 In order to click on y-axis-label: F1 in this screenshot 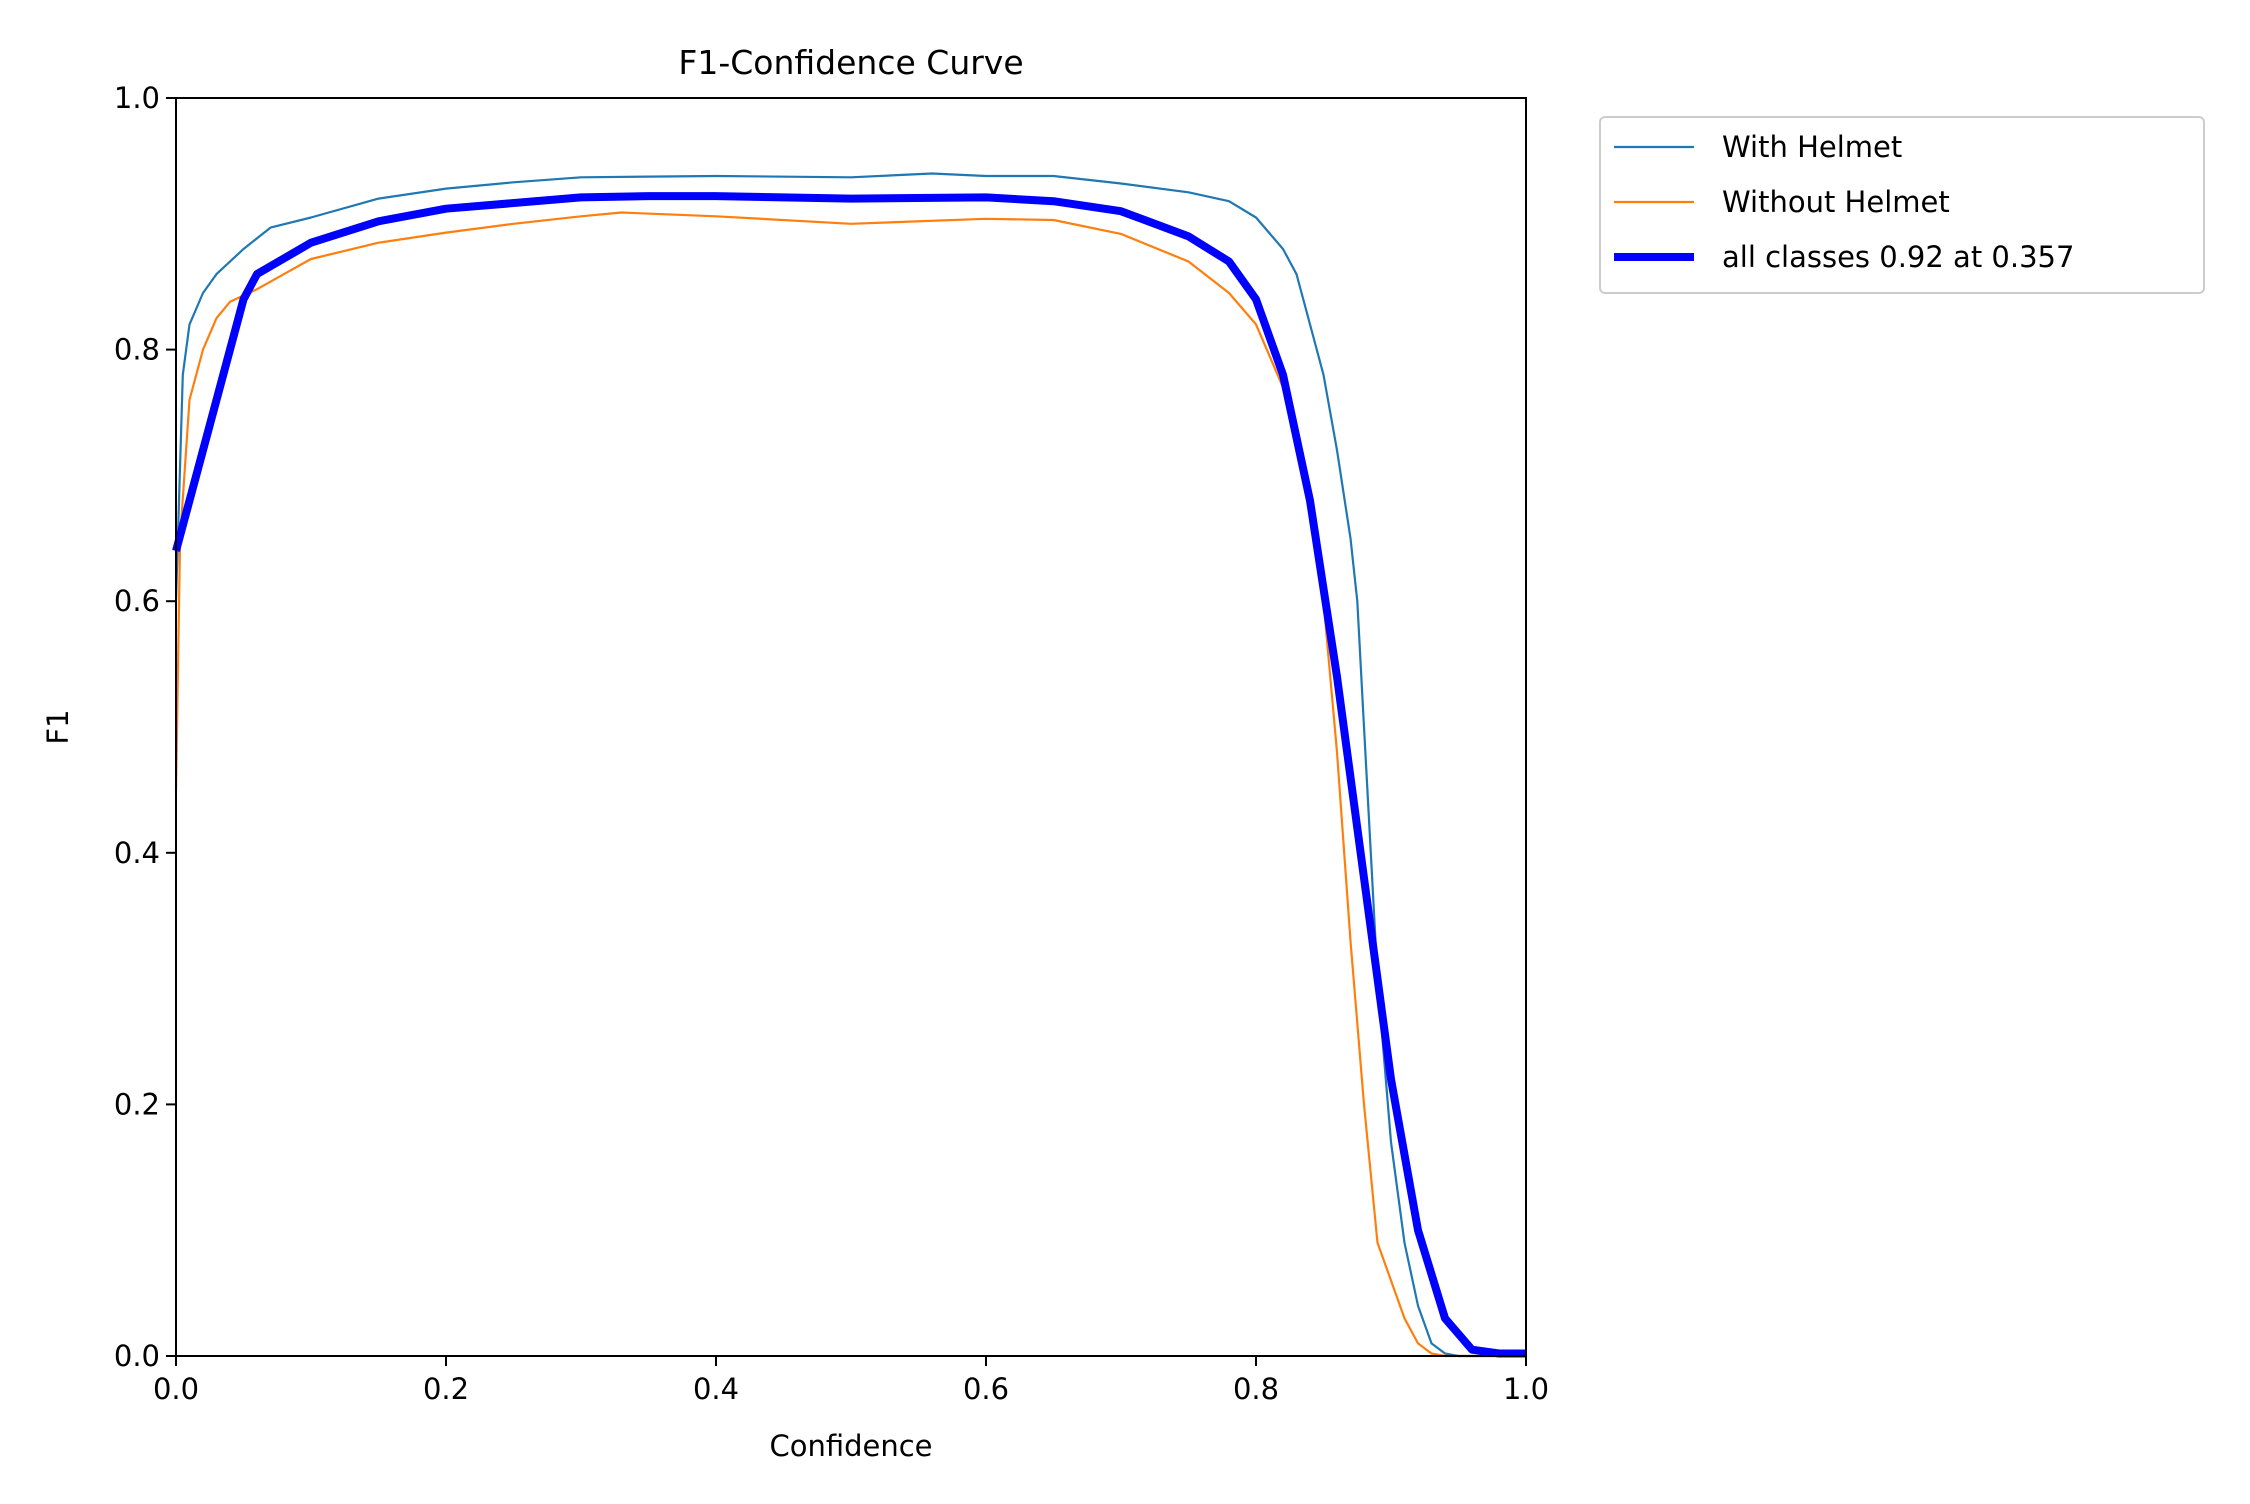, I will do `click(58, 726)`.